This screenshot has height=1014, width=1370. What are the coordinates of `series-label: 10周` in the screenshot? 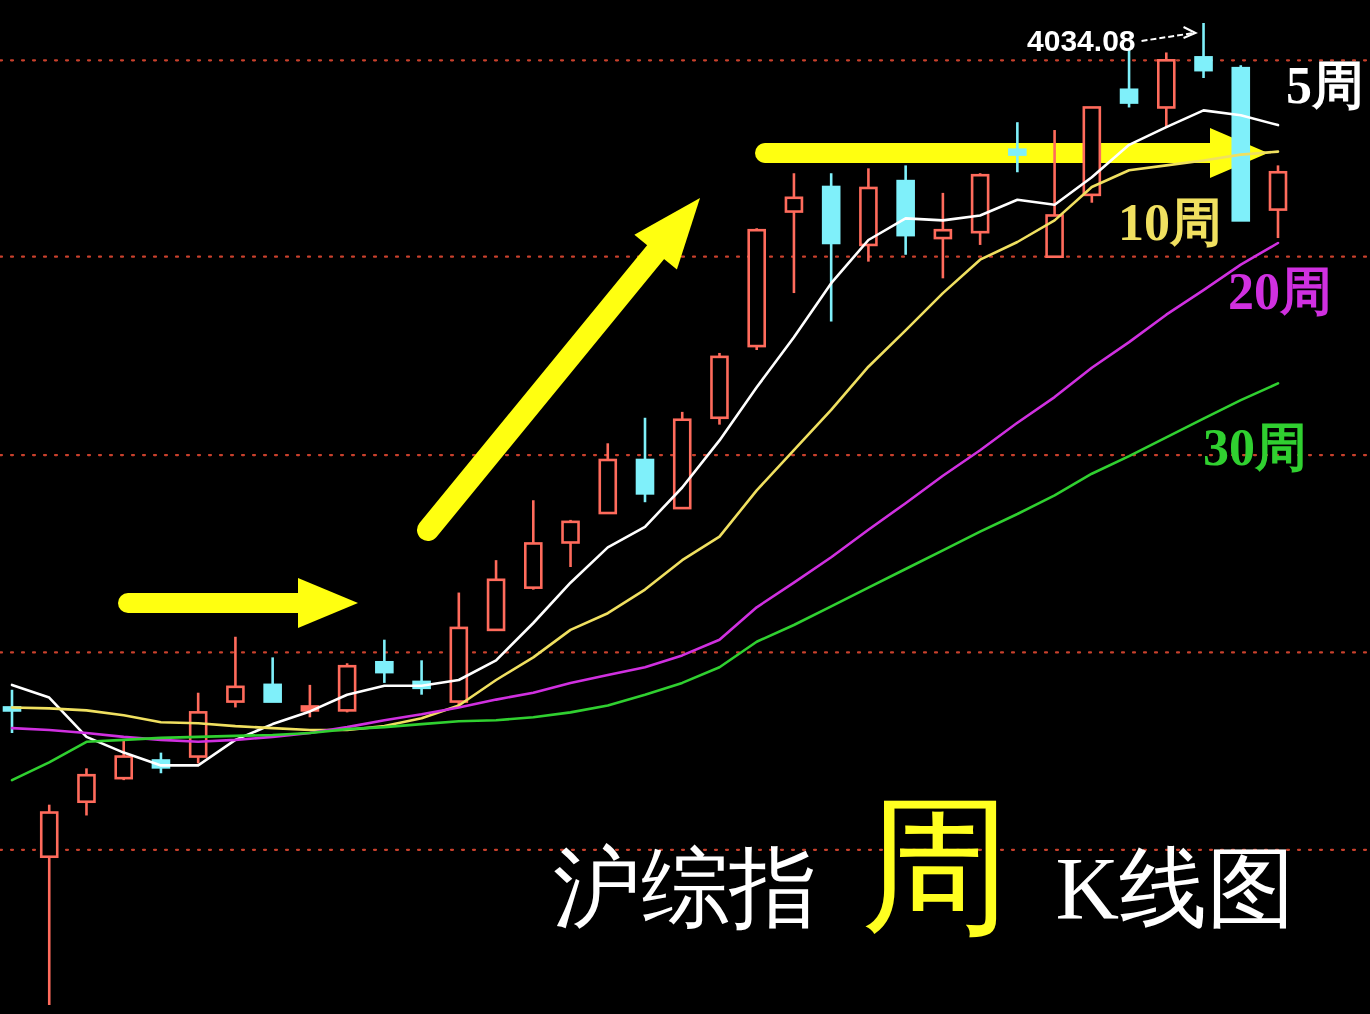 It's located at (1170, 222).